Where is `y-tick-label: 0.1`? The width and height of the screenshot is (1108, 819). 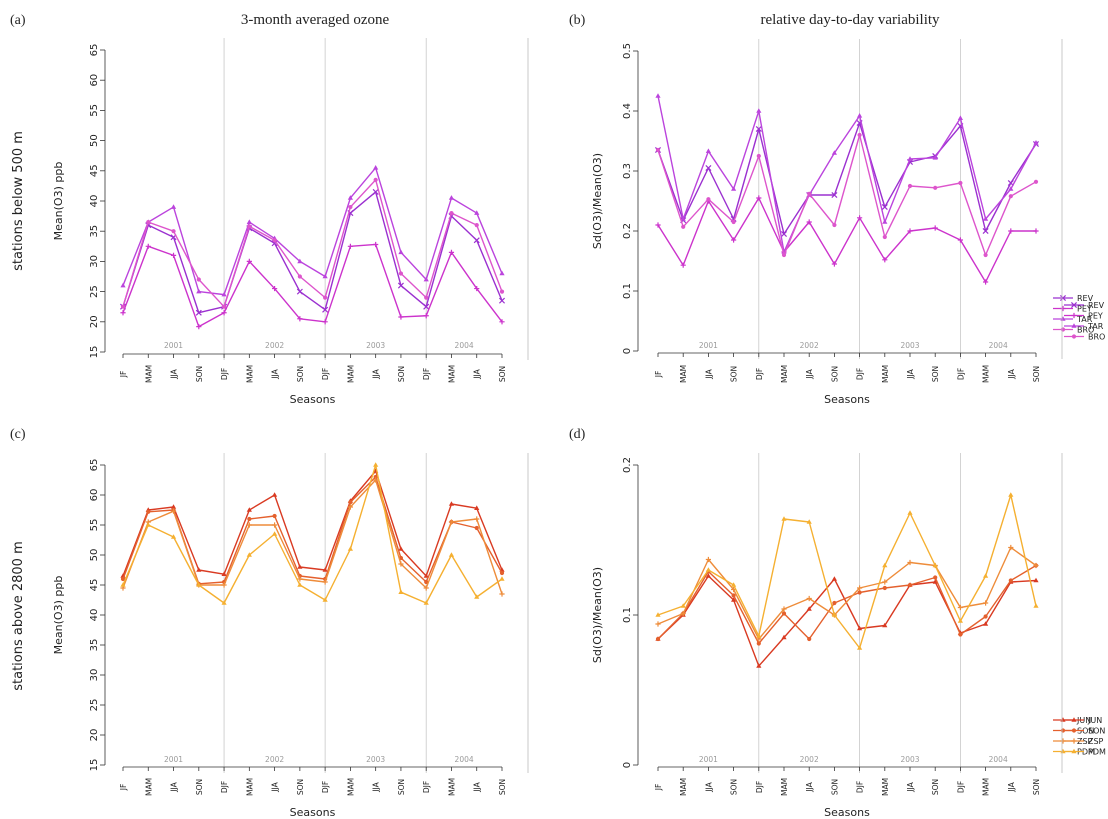 y-tick-label: 0.1 is located at coordinates (627, 291).